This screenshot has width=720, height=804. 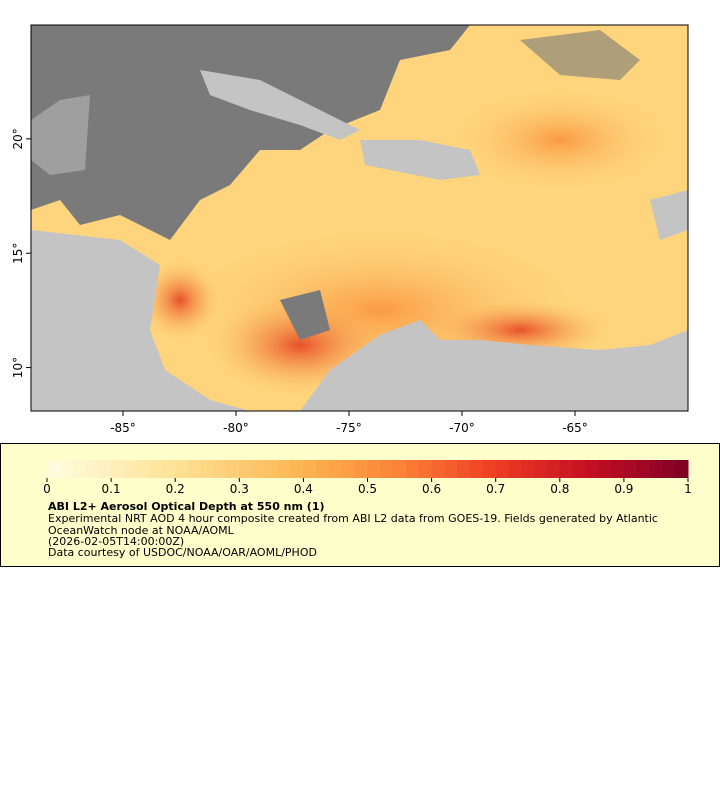 I want to click on x-tick-label: -80°, so click(x=236, y=428).